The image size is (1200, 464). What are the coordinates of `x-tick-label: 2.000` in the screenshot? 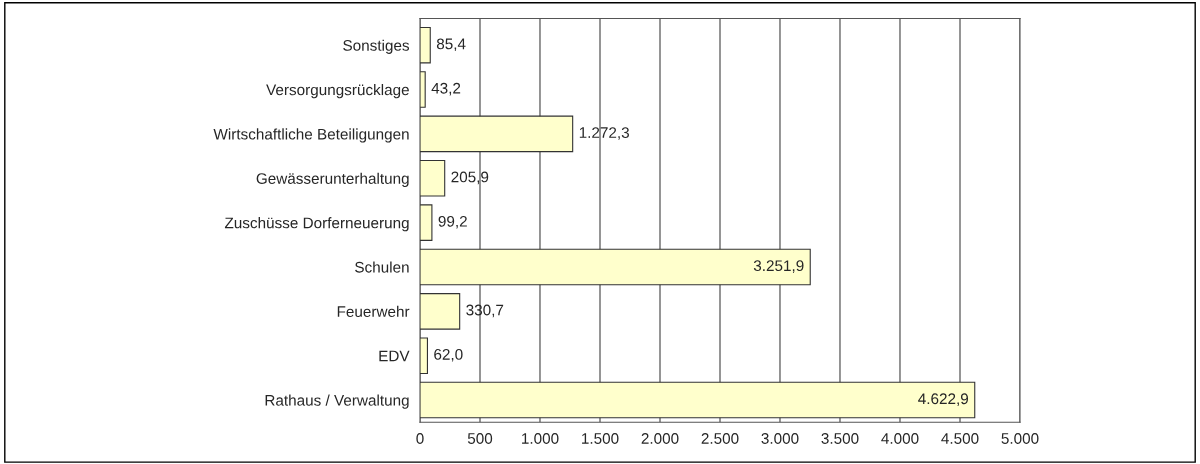 It's located at (660, 438).